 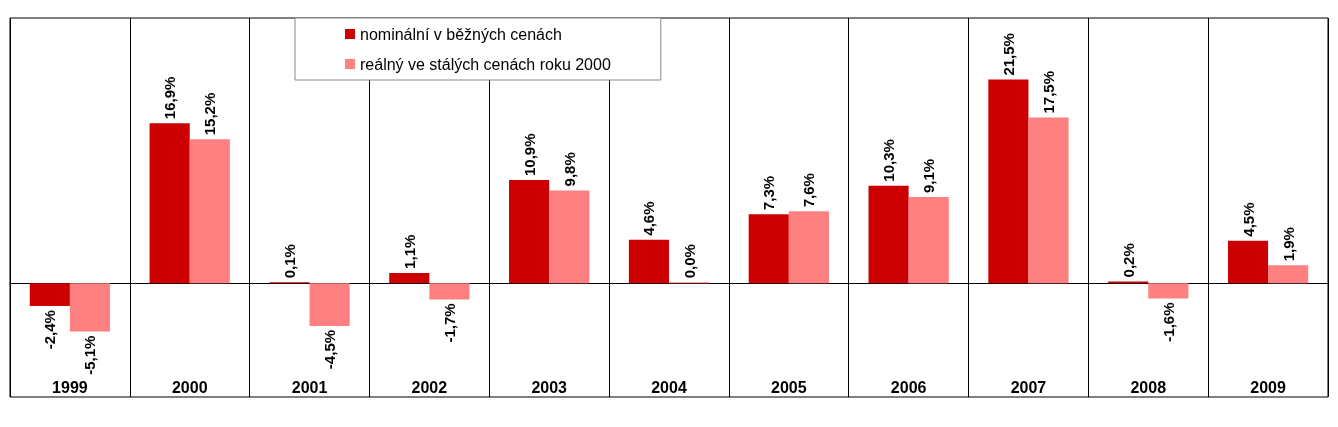 I want to click on x-tick-label: 2004, so click(x=669, y=387).